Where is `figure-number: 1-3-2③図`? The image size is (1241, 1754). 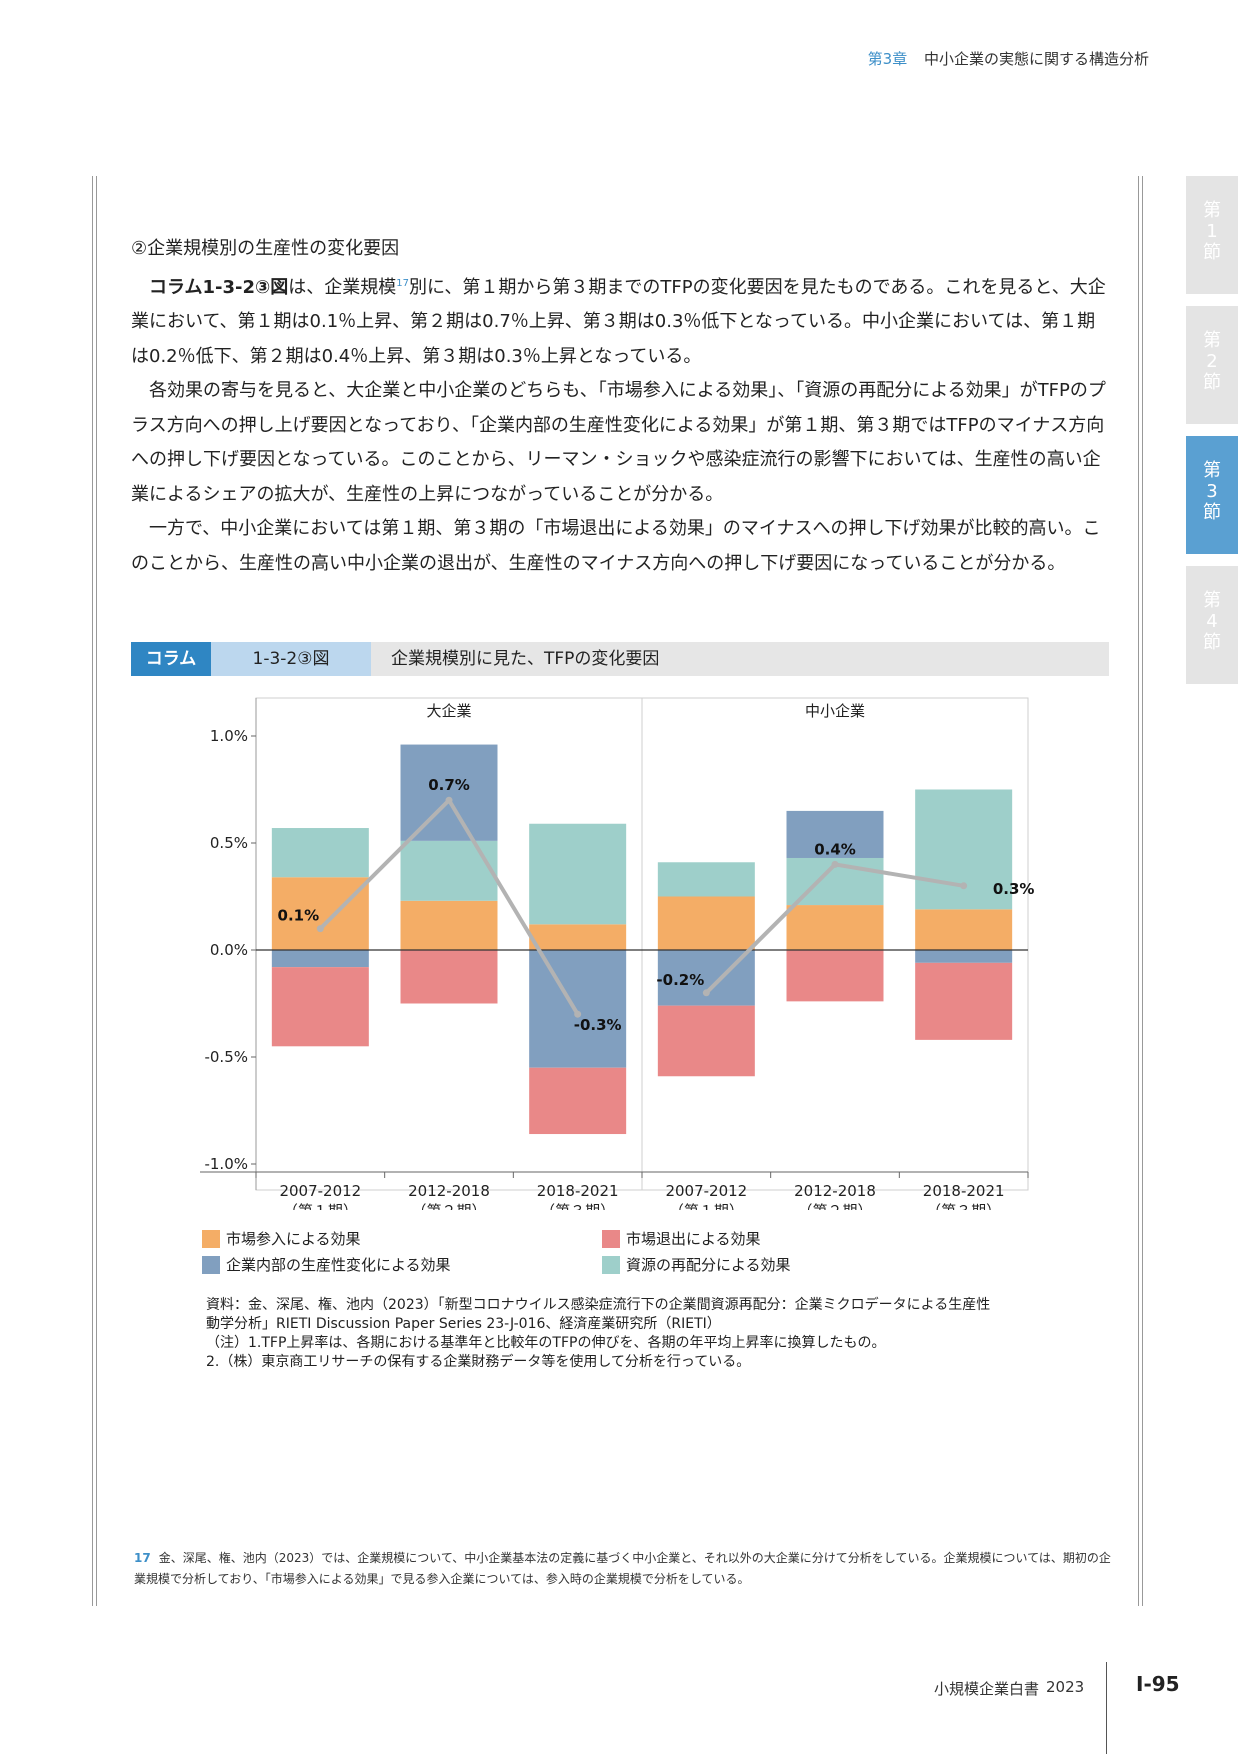 figure-number: 1-3-2③図 is located at coordinates (291, 659).